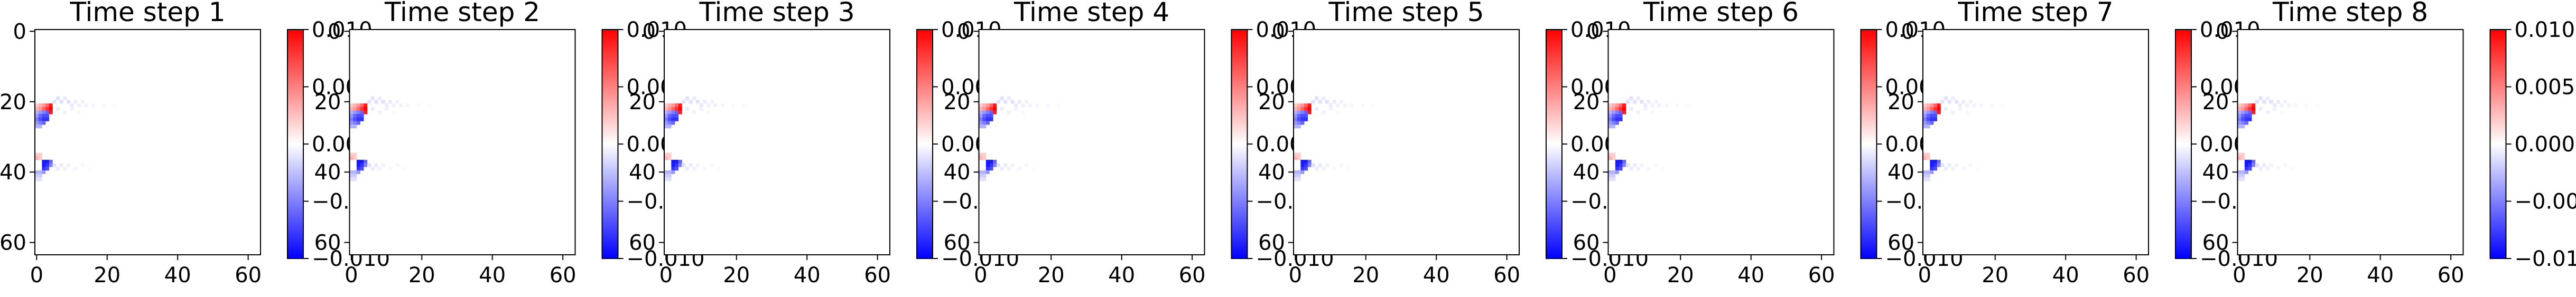  Describe the element at coordinates (2380, 275) in the screenshot. I see `x-tick-label: 40` at that location.